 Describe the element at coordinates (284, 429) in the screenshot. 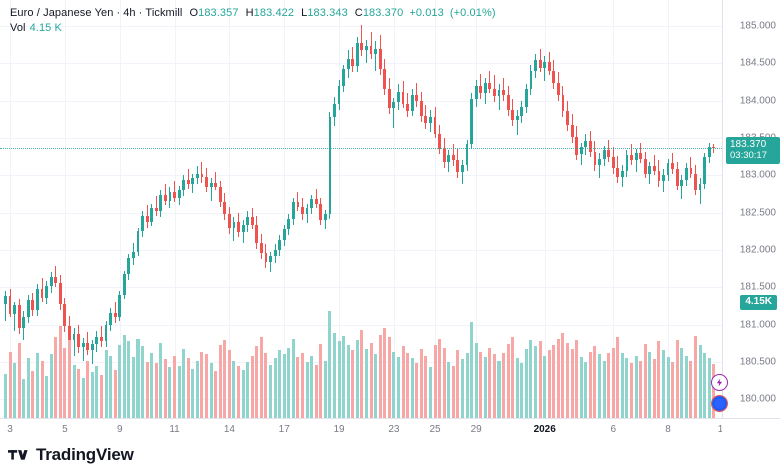

I see `time-axis-label: 17` at that location.